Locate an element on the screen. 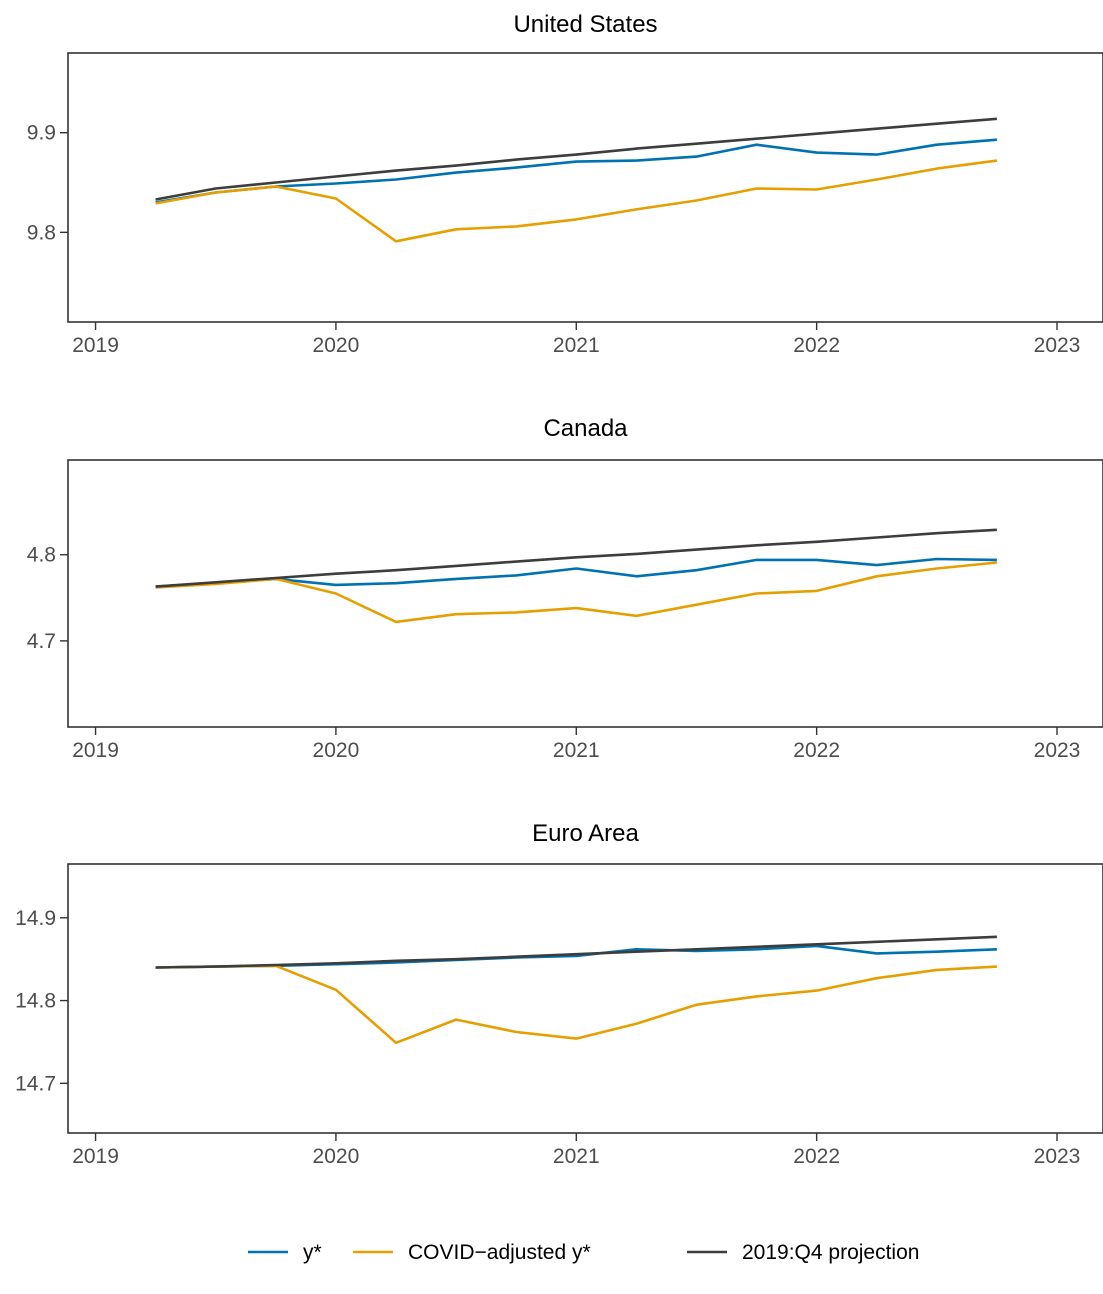  y-tick-label: 4.7 is located at coordinates (41, 641).